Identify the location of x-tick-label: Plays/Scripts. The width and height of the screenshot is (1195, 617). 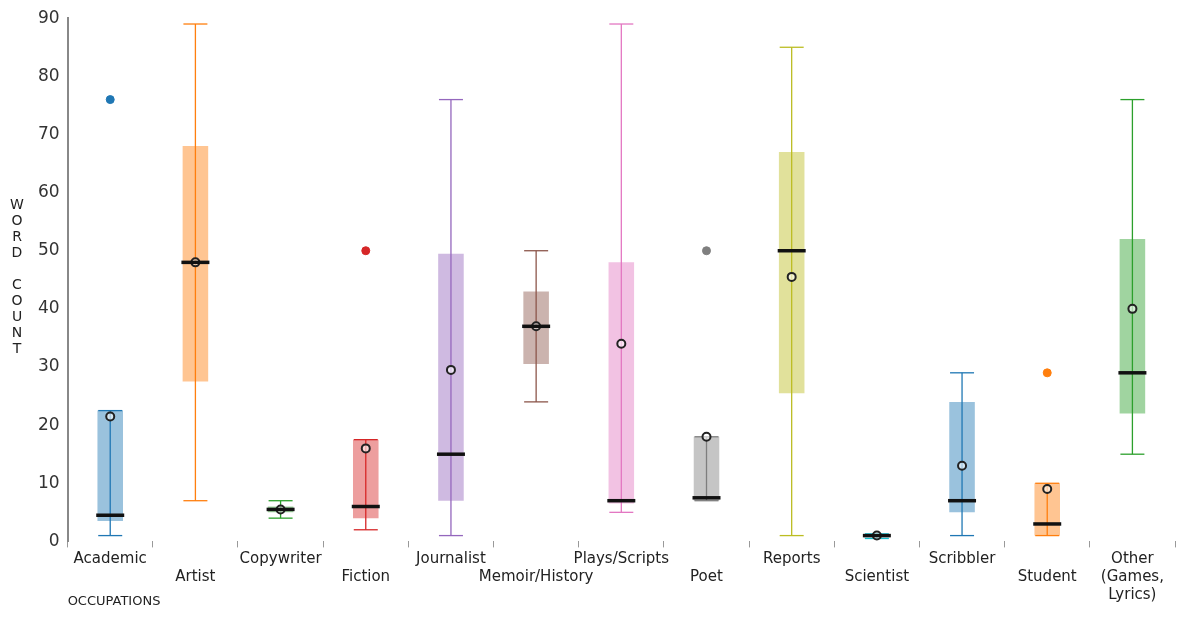
(621, 558).